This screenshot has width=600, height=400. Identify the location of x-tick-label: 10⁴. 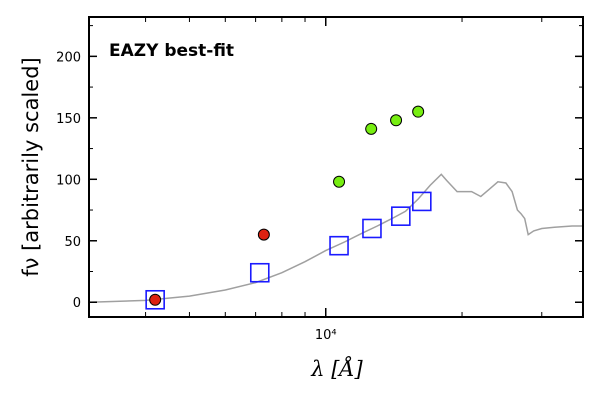
(326, 335).